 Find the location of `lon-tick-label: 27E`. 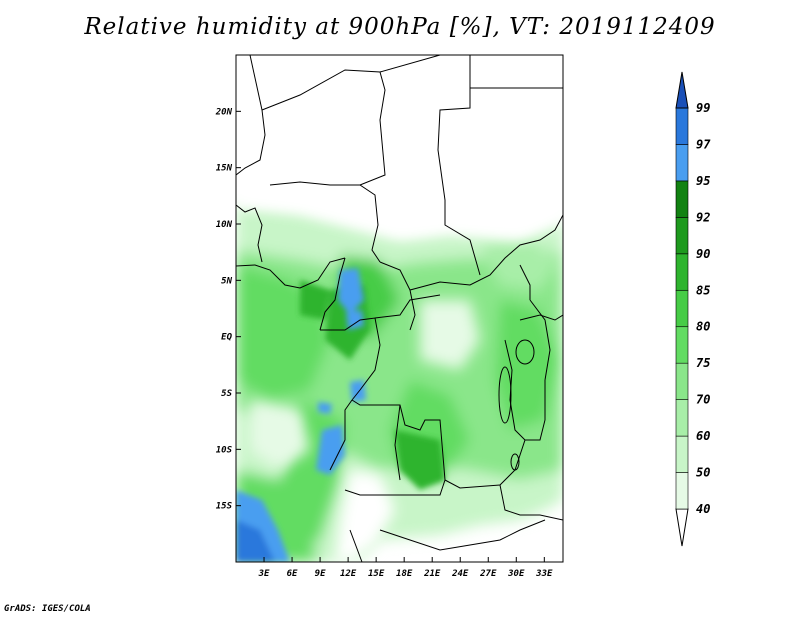

lon-tick-label: 27E is located at coordinates (488, 574).